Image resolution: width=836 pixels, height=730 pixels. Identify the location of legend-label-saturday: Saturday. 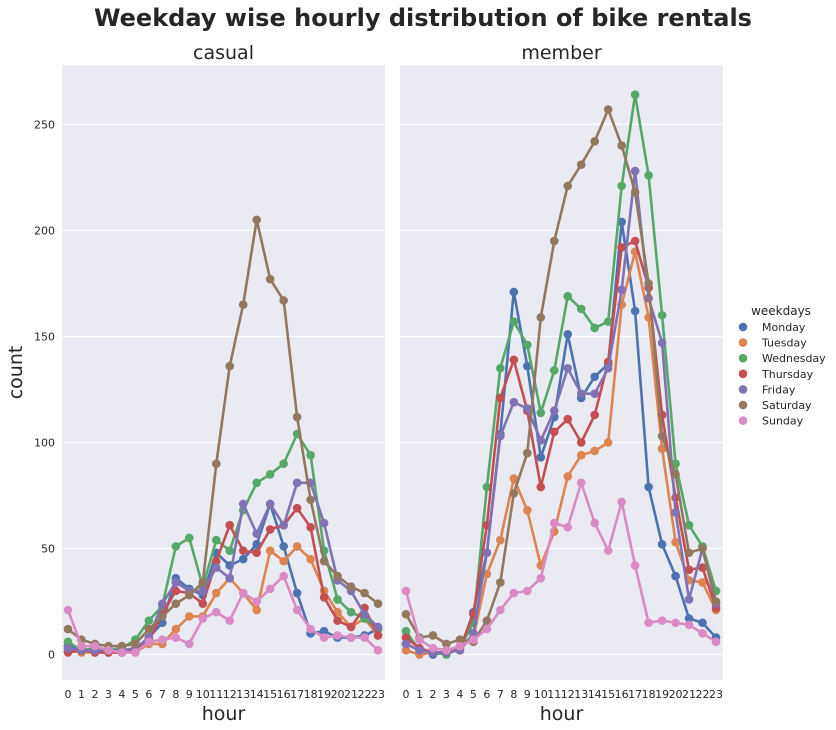
(787, 405).